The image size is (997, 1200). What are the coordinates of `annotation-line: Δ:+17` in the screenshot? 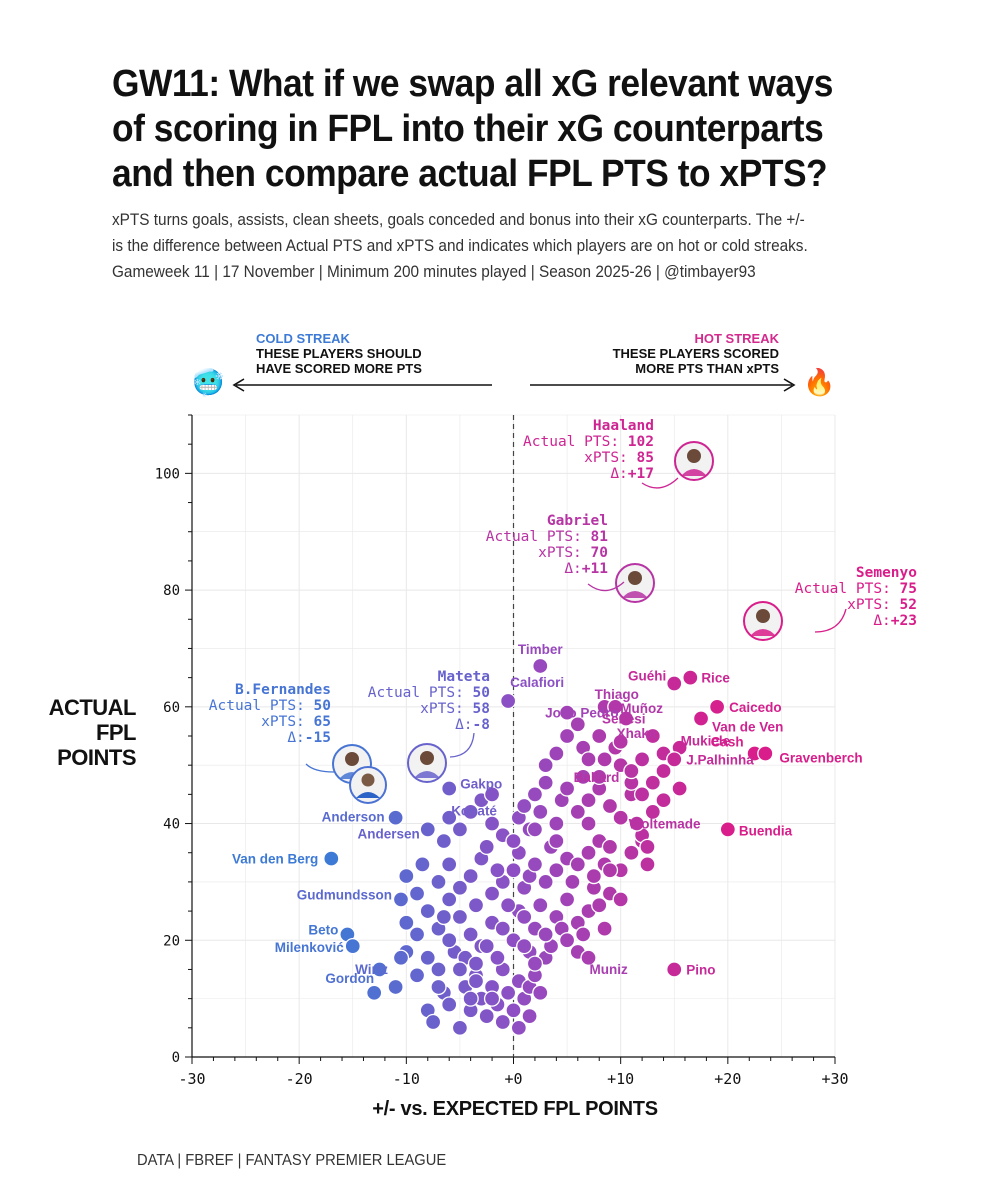 It's located at (632, 474).